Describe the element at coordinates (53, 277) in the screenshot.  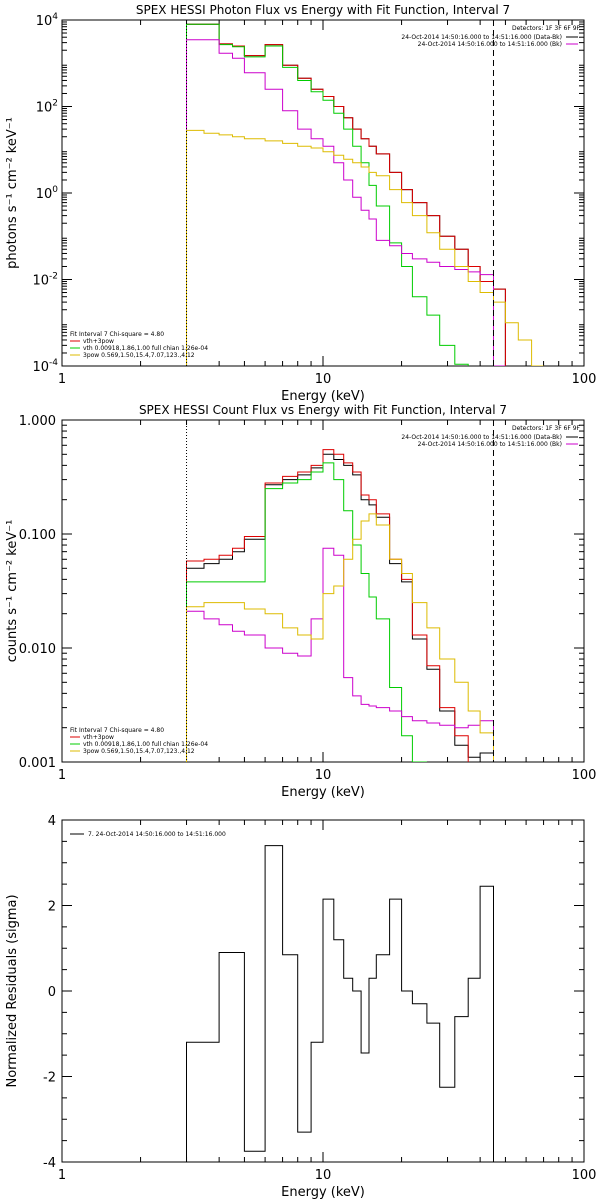
I see `y-tick-exponent: -2` at that location.